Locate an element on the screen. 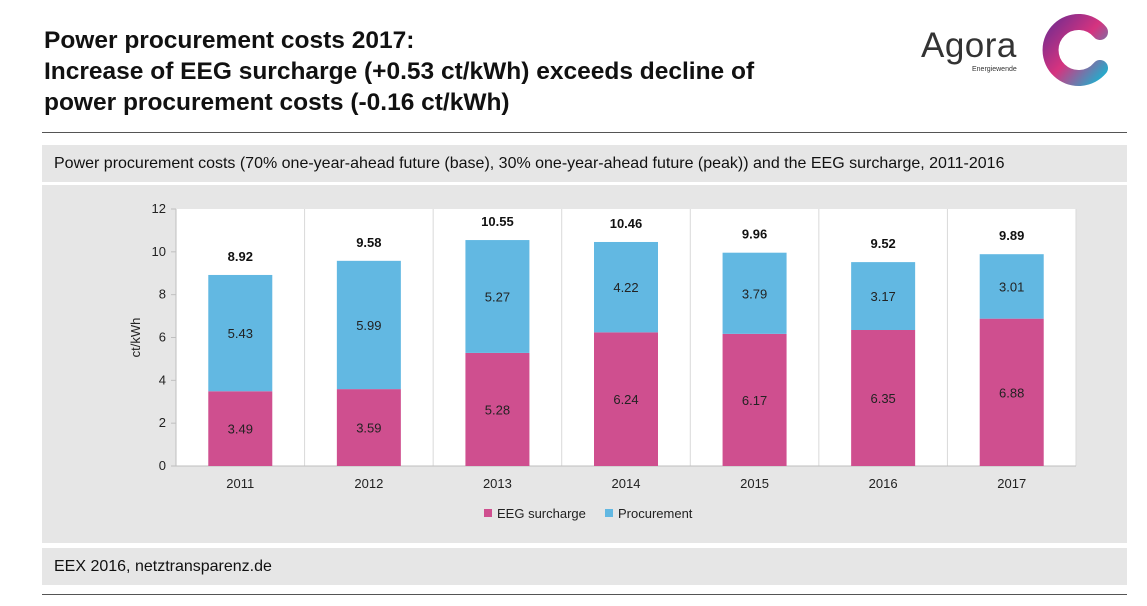 This screenshot has height=606, width=1147. x-tick-label: 2012 is located at coordinates (368, 483).